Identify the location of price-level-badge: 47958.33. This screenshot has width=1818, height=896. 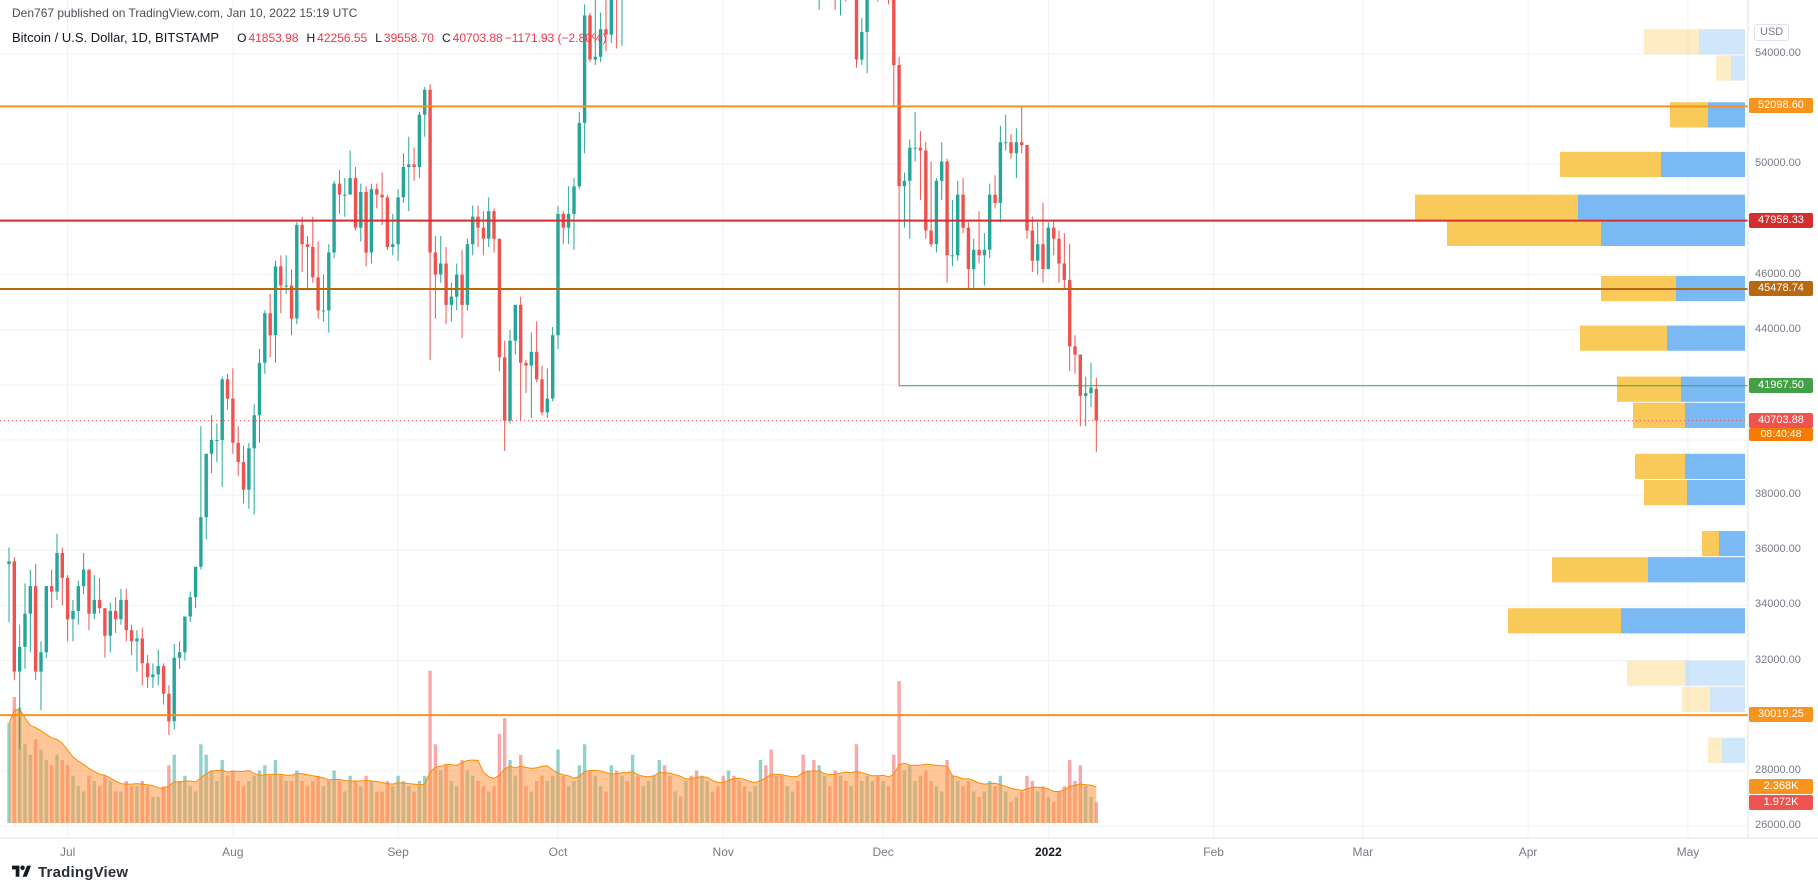
(1781, 220).